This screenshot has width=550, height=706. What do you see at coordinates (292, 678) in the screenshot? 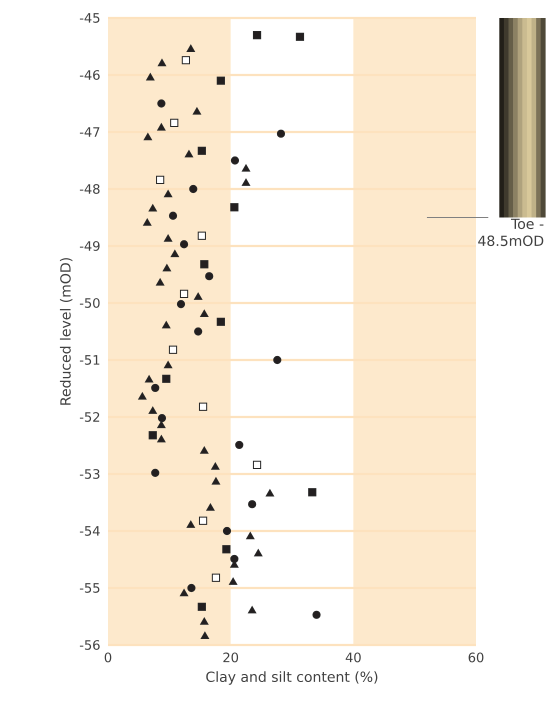
I see `x-axis-title: Clay and silt content (%)` at bounding box center [292, 678].